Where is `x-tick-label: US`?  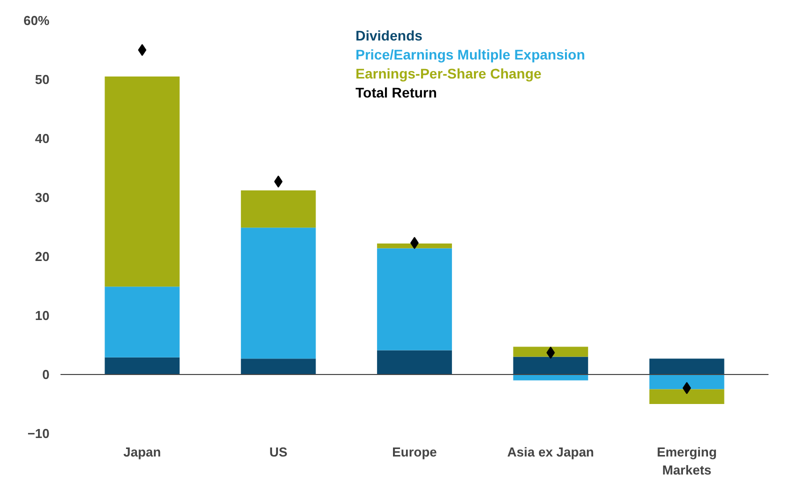 x-tick-label: US is located at coordinates (278, 452).